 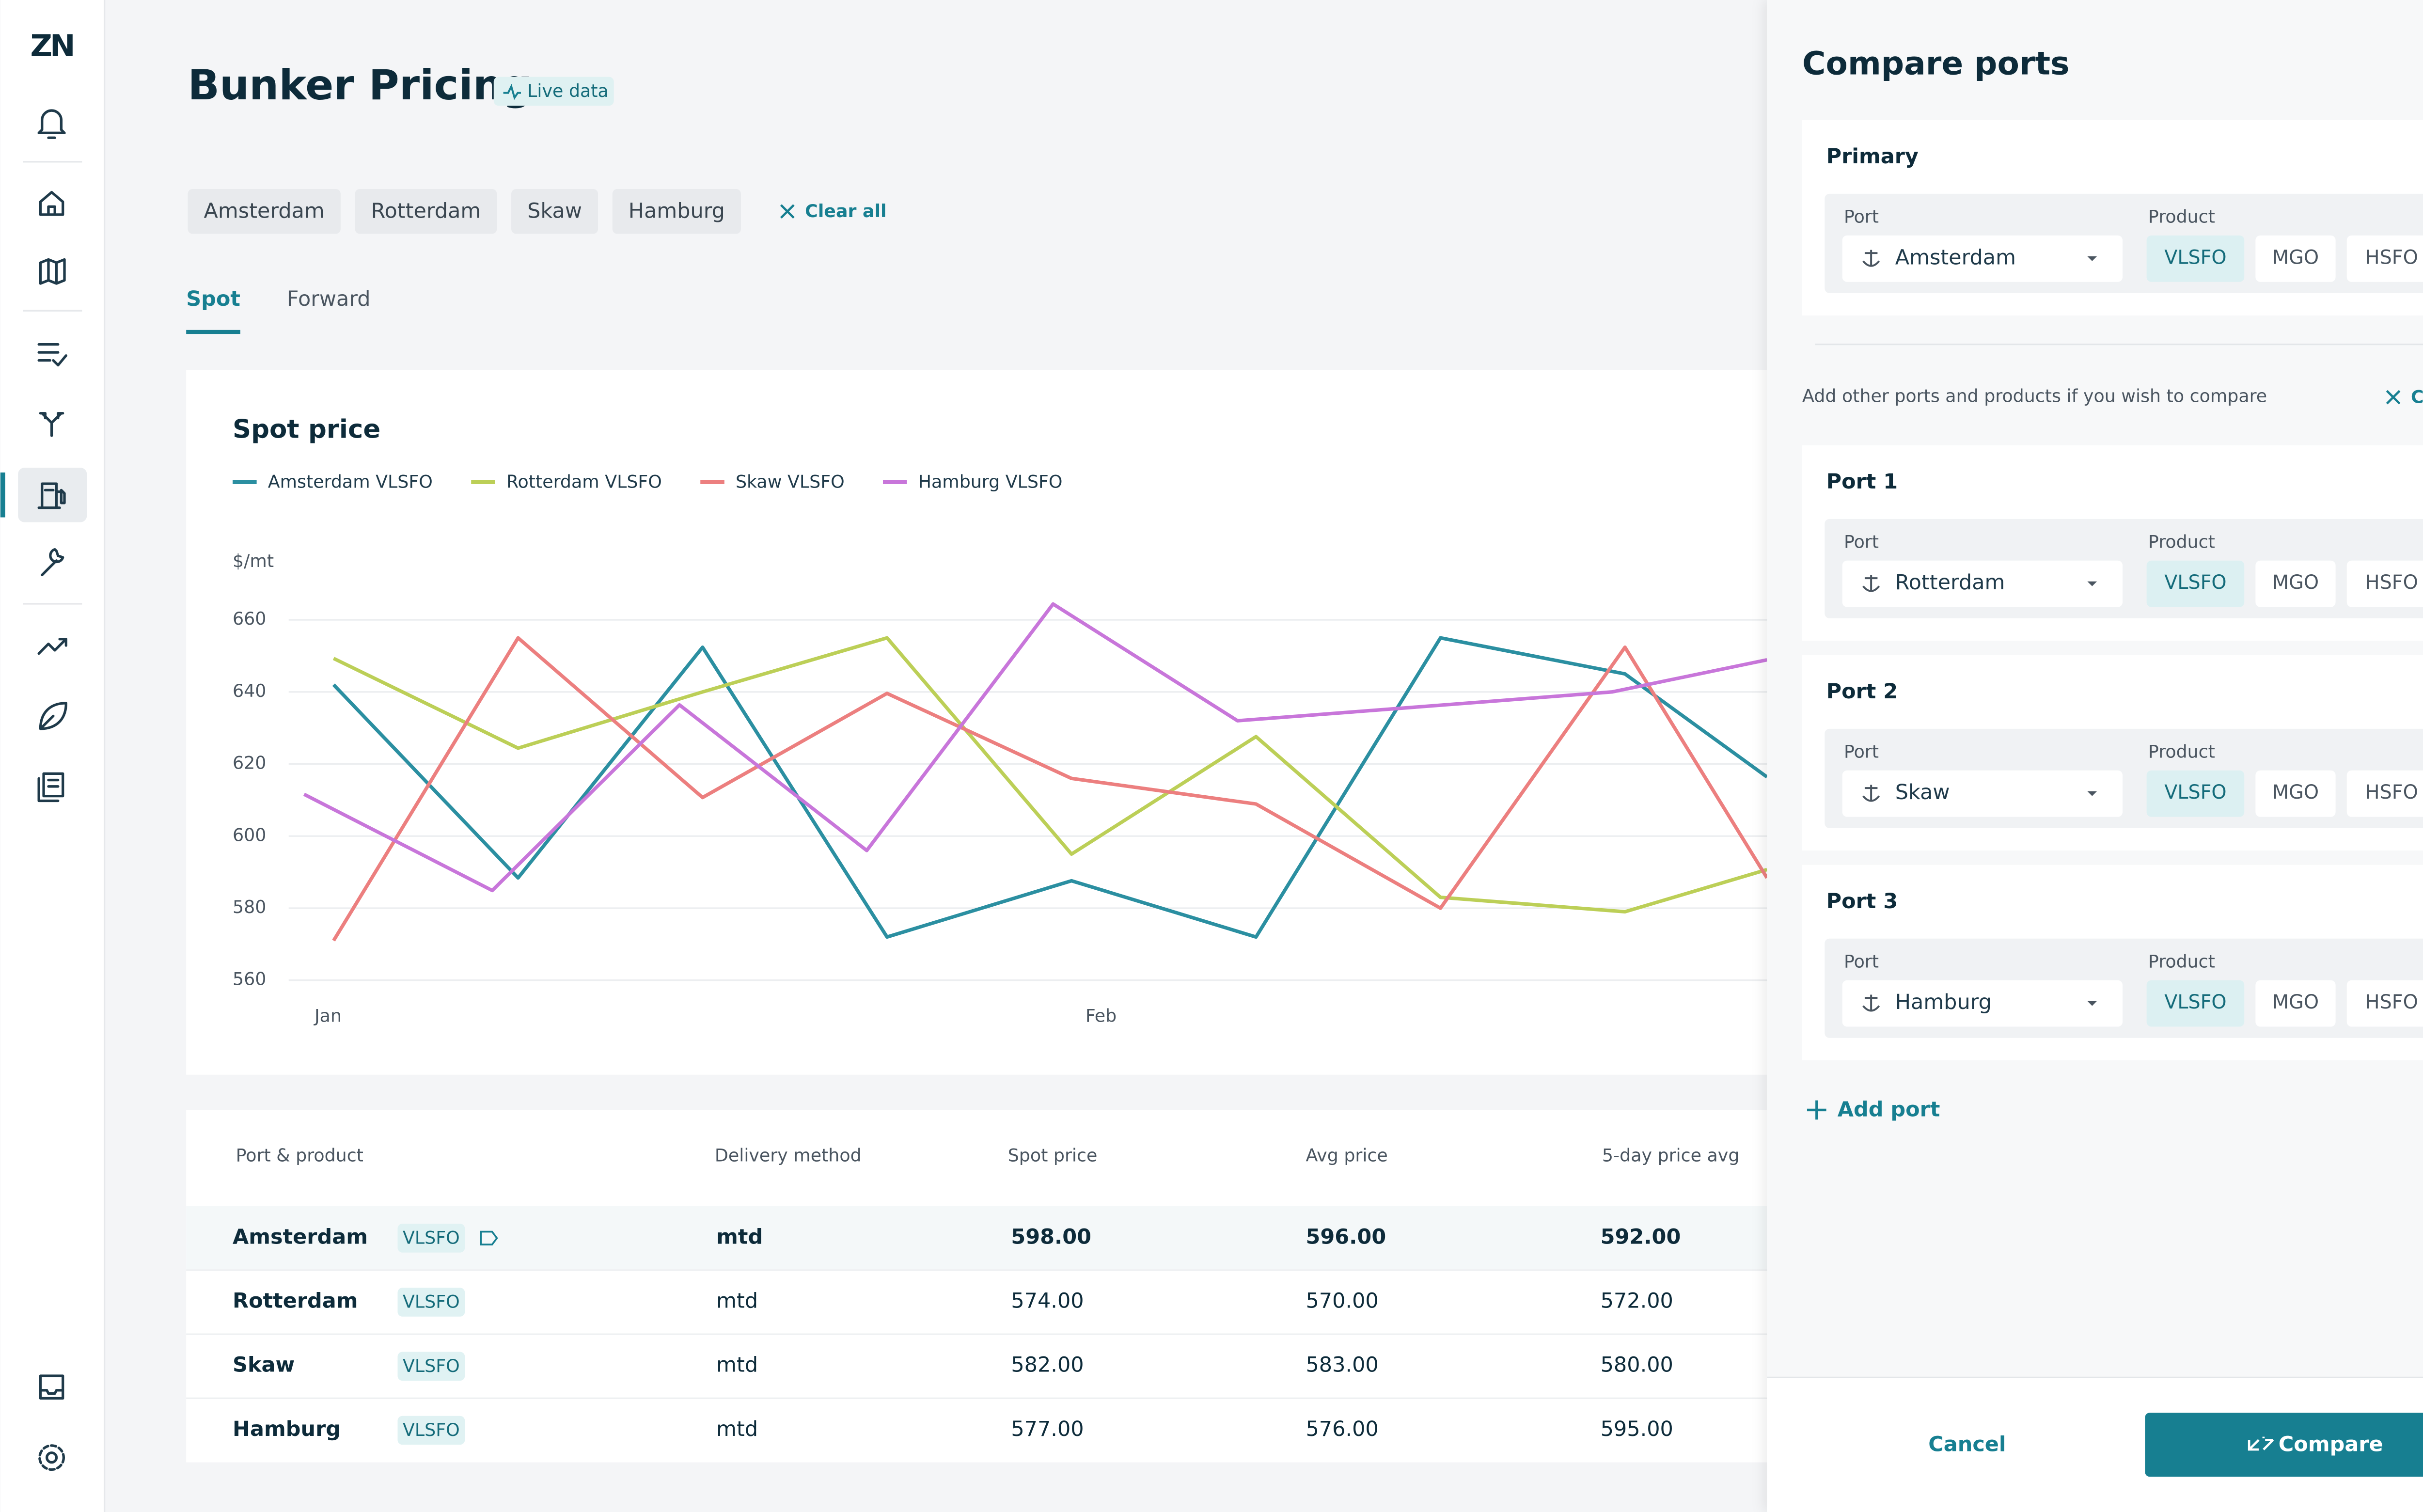 I want to click on y-tick-label: 560, so click(x=249, y=980).